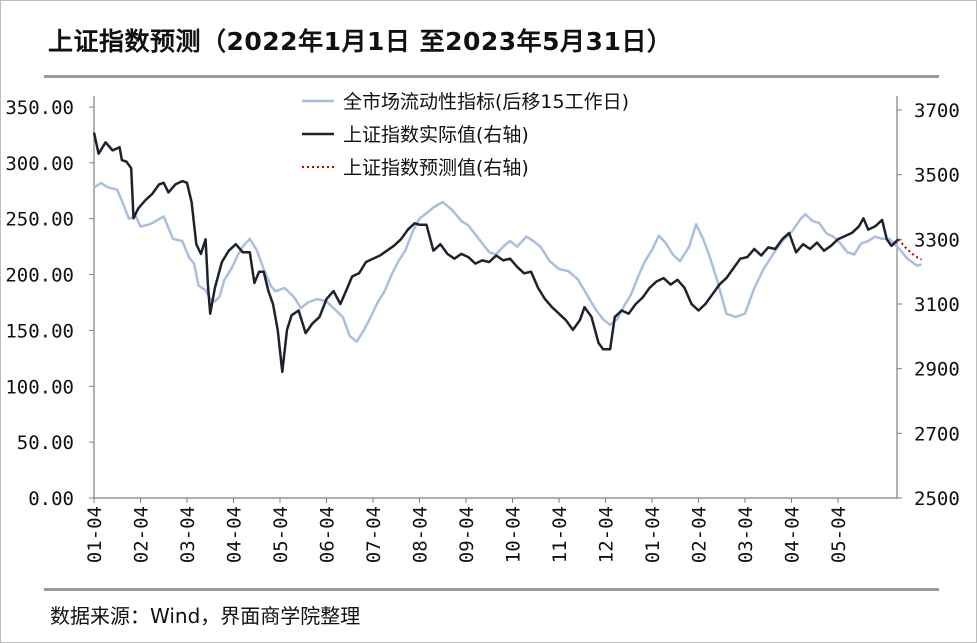  Describe the element at coordinates (937, 176) in the screenshot. I see `y-right-tick-label: 3500` at that location.